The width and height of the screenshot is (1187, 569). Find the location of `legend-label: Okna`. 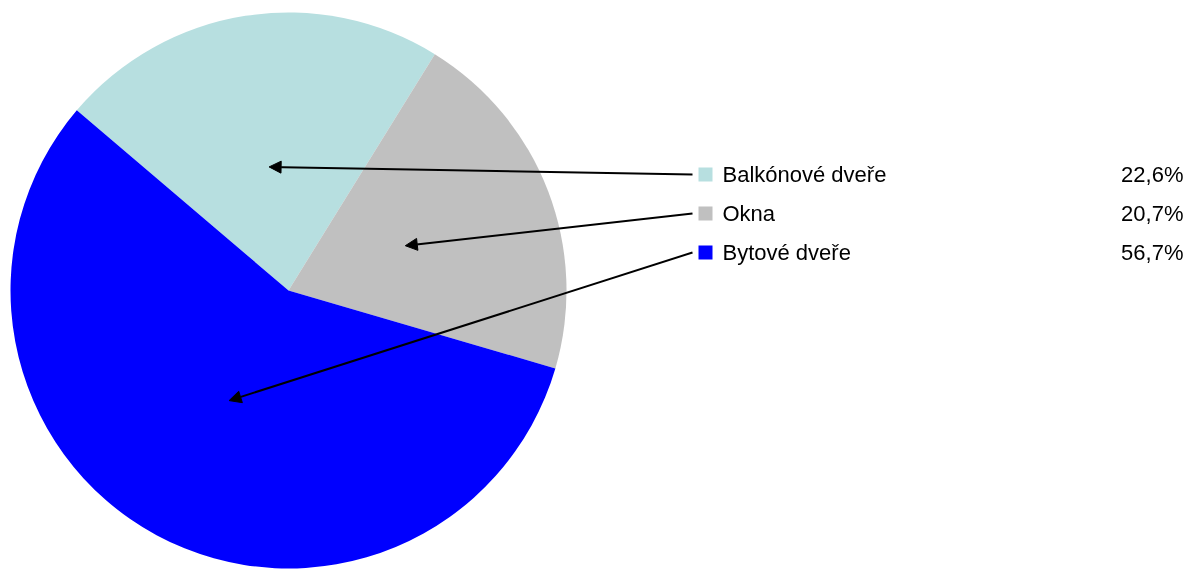

legend-label: Okna is located at coordinates (749, 213).